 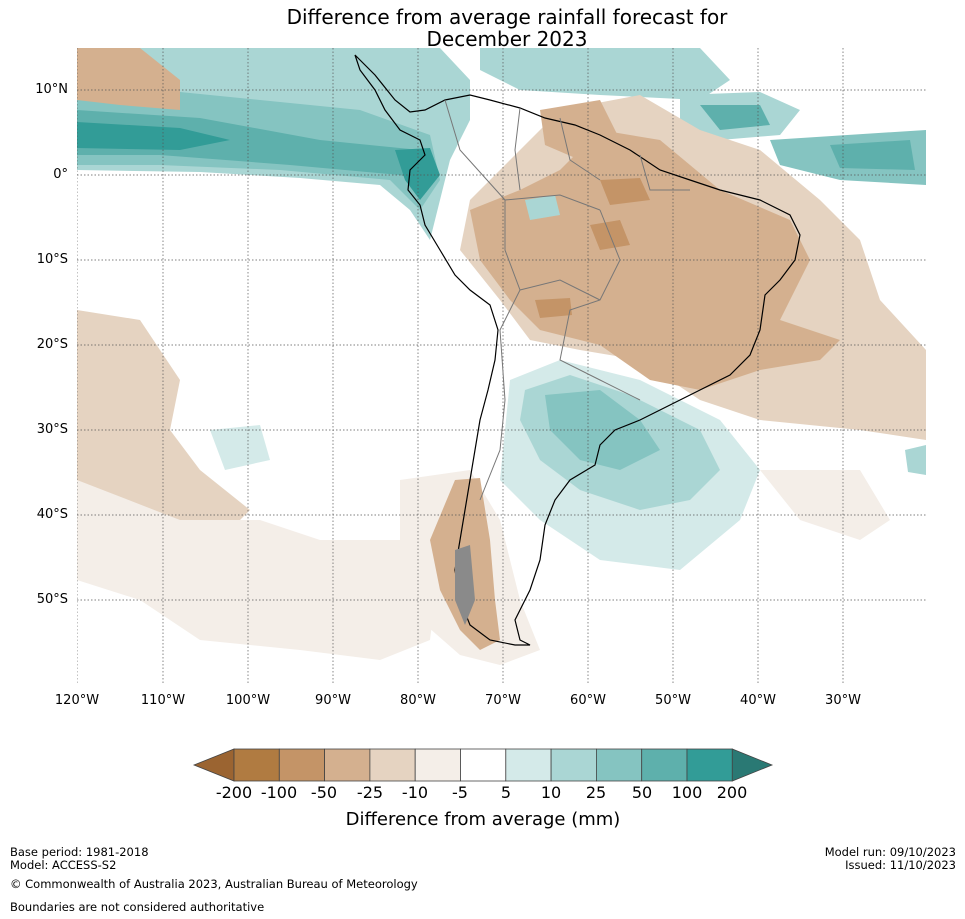 I want to click on wet-region-south-atlantic-small, so click(x=915, y=460).